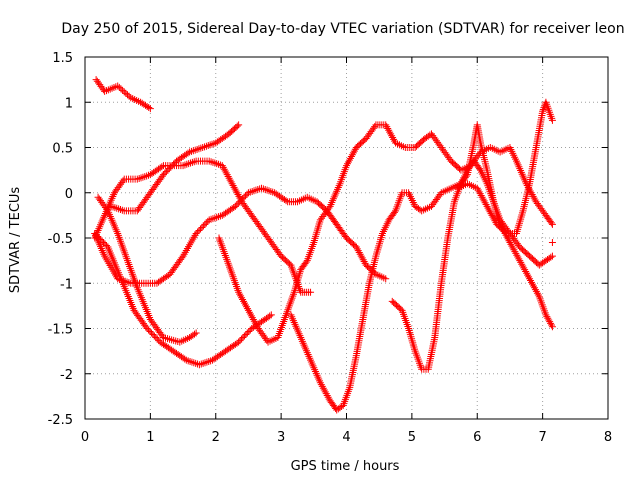 The image size is (640, 480). What do you see at coordinates (608, 437) in the screenshot?
I see `x-tick-label: 8` at bounding box center [608, 437].